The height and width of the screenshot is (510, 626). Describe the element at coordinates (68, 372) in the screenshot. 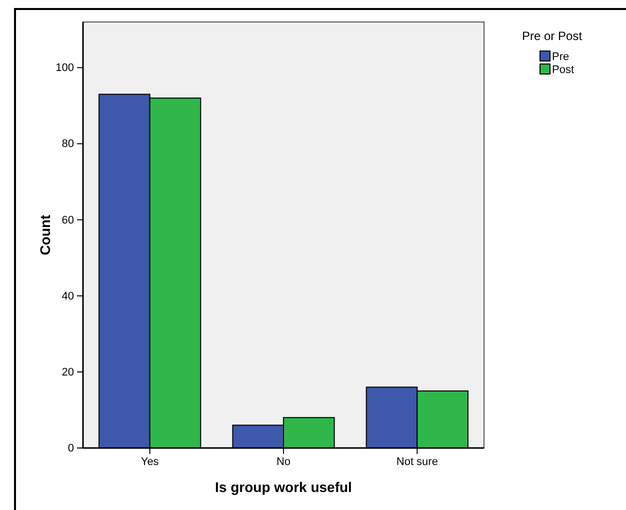

I see `y-tick-label: 20` at that location.